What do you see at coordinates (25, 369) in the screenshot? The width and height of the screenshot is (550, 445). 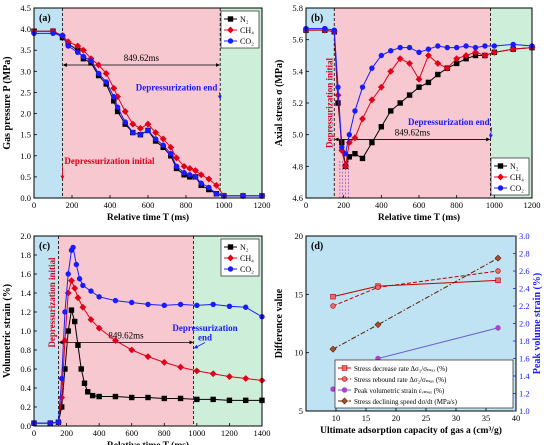 I see `y-tick-label: 0.6` at bounding box center [25, 369].